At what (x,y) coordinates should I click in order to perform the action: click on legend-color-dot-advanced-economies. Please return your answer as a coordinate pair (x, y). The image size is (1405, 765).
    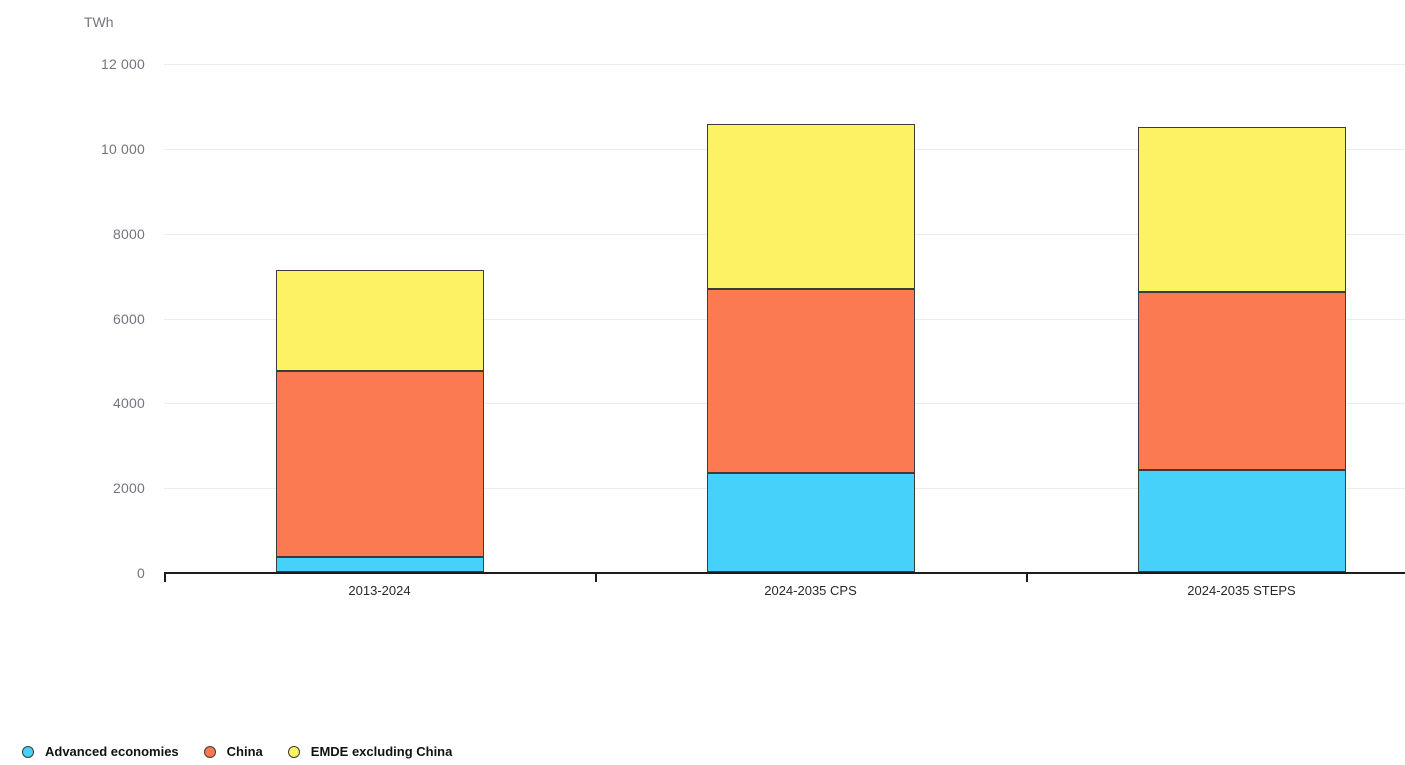
    Looking at the image, I should click on (28, 751).